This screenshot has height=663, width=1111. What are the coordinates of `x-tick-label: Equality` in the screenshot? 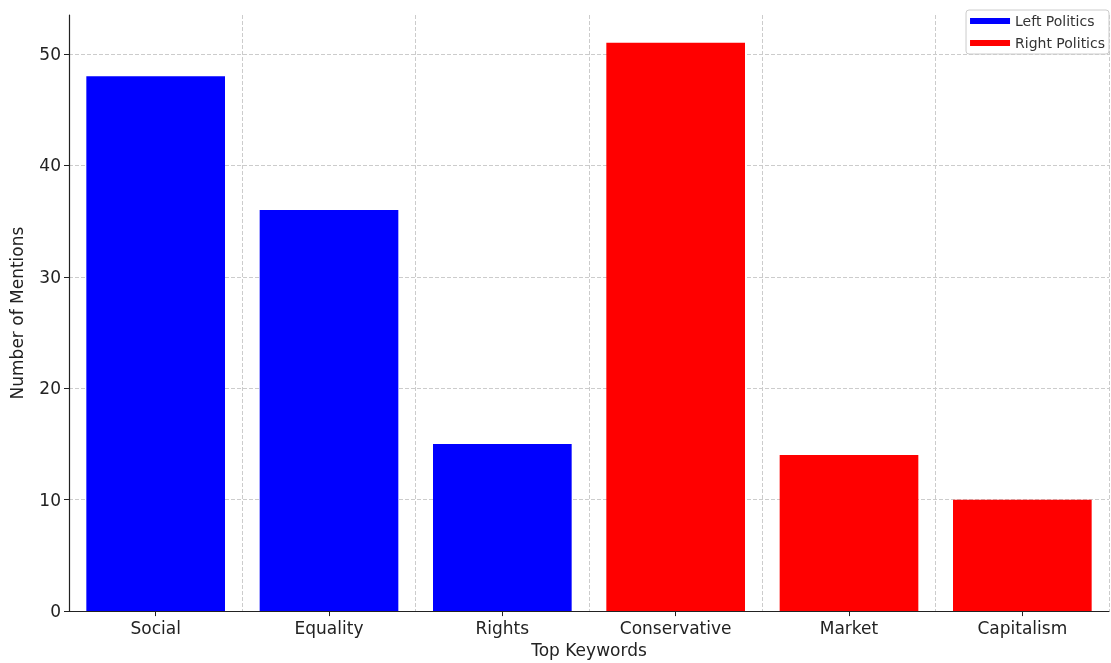 It's located at (329, 627).